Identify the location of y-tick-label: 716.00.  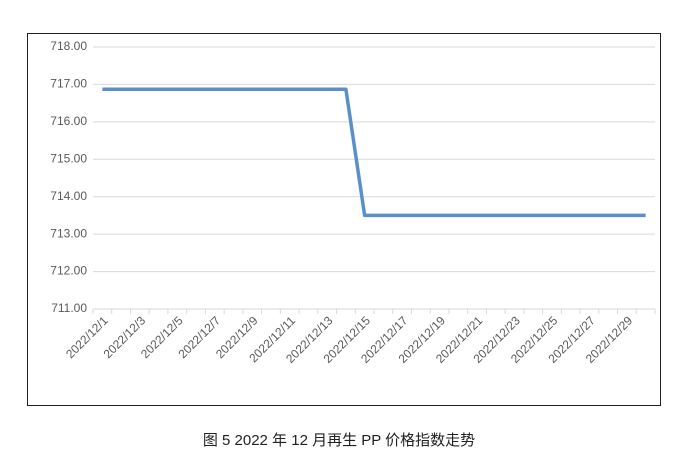
(68, 121).